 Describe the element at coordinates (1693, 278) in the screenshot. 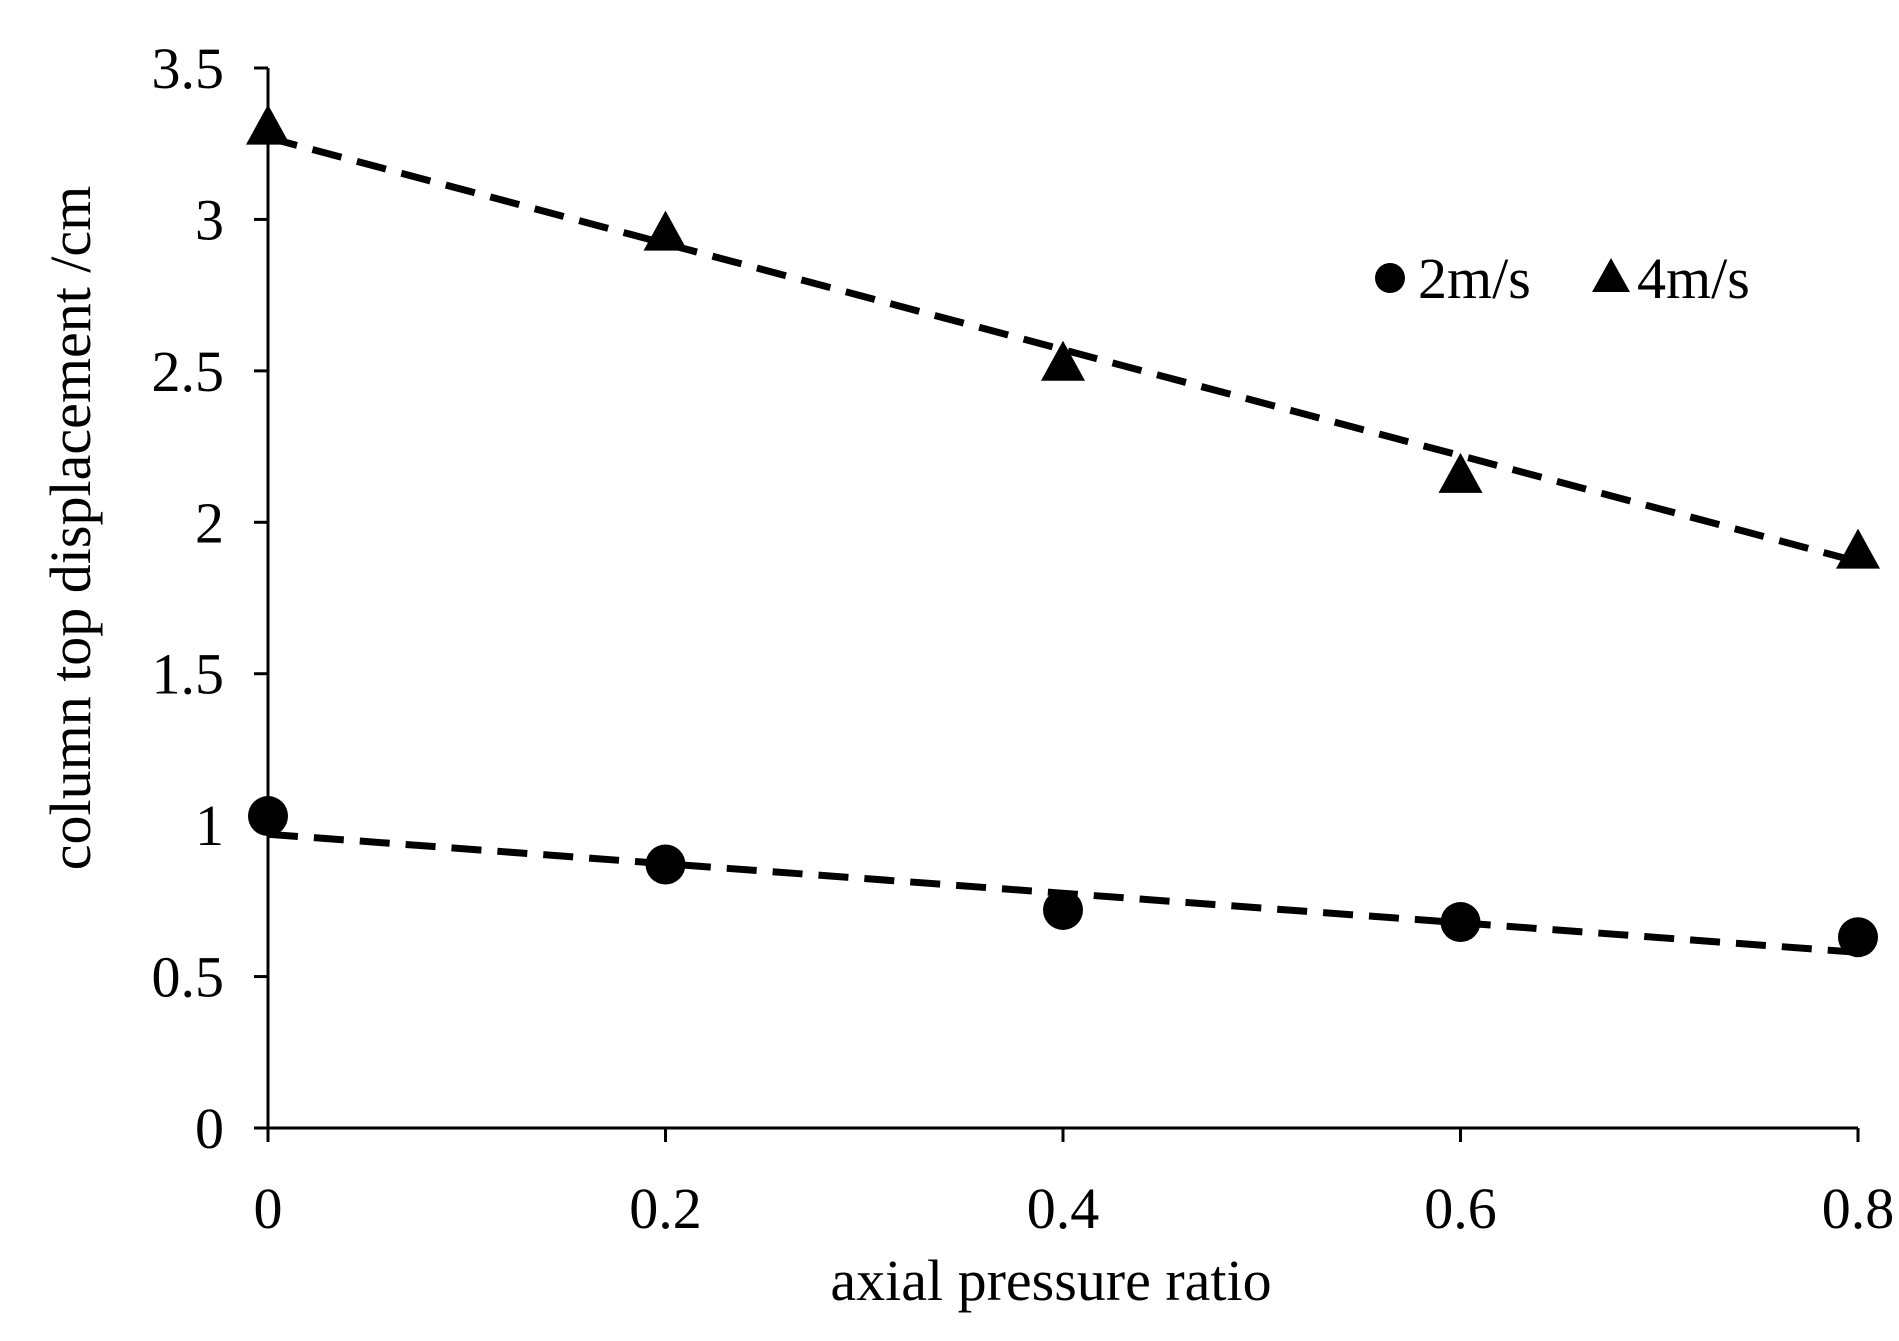

I see `legend-label-4ms: 4m/s` at that location.